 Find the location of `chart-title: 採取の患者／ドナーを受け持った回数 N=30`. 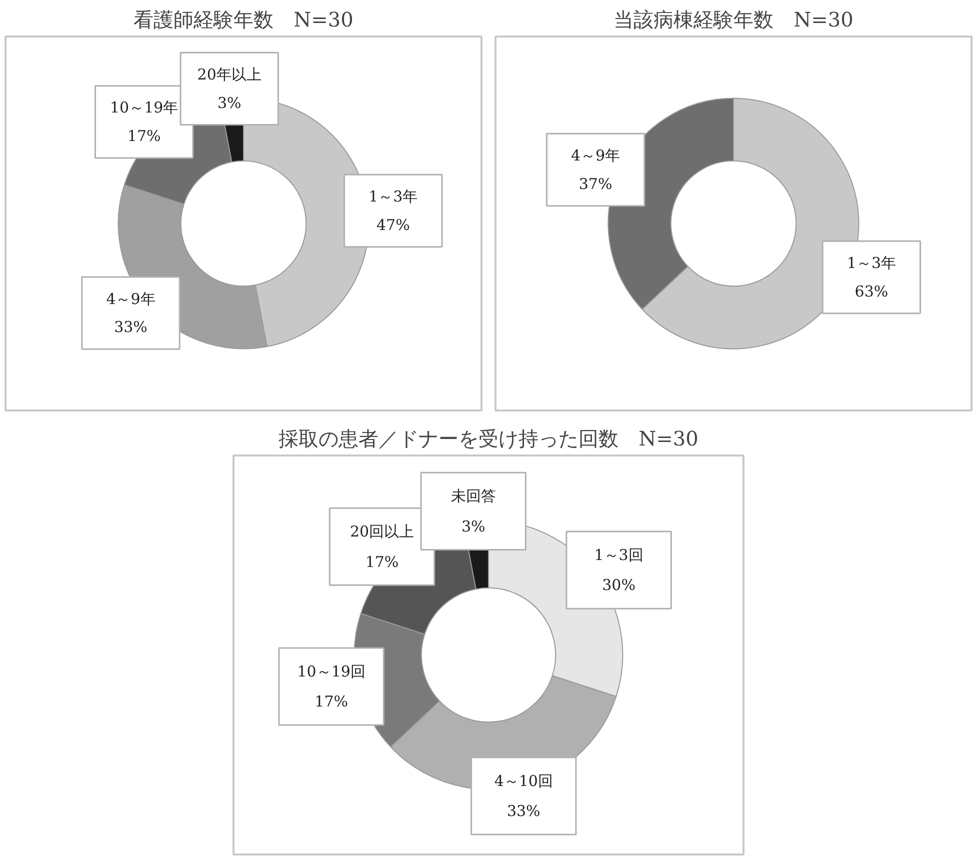

chart-title: 採取の患者／ドナーを受け持った回数 N=30 is located at coordinates (488, 438).